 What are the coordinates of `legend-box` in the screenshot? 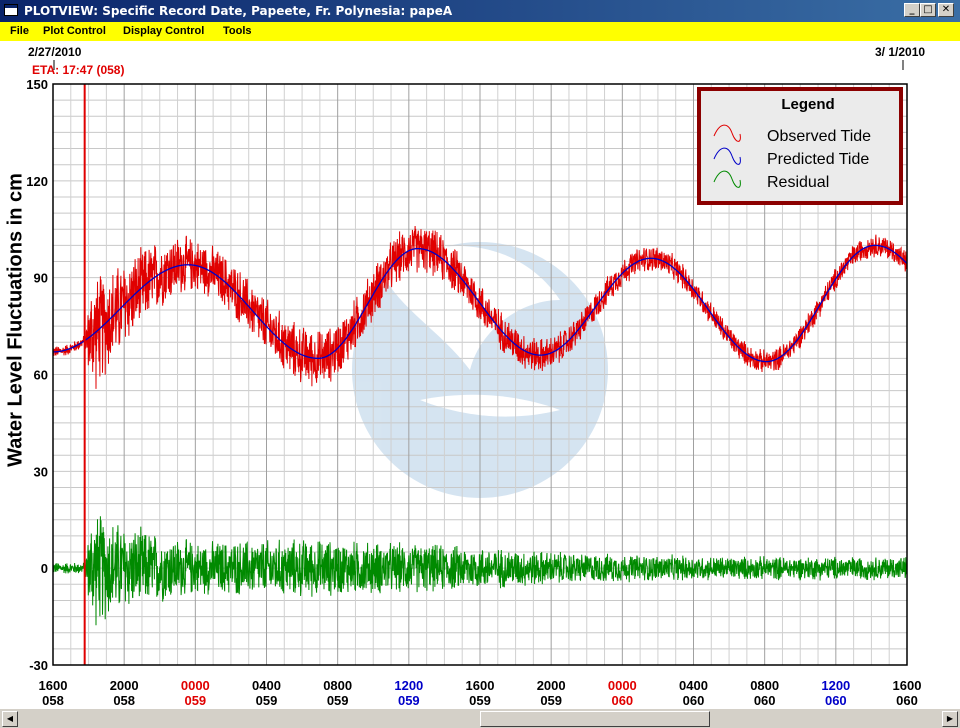 It's located at (800, 146).